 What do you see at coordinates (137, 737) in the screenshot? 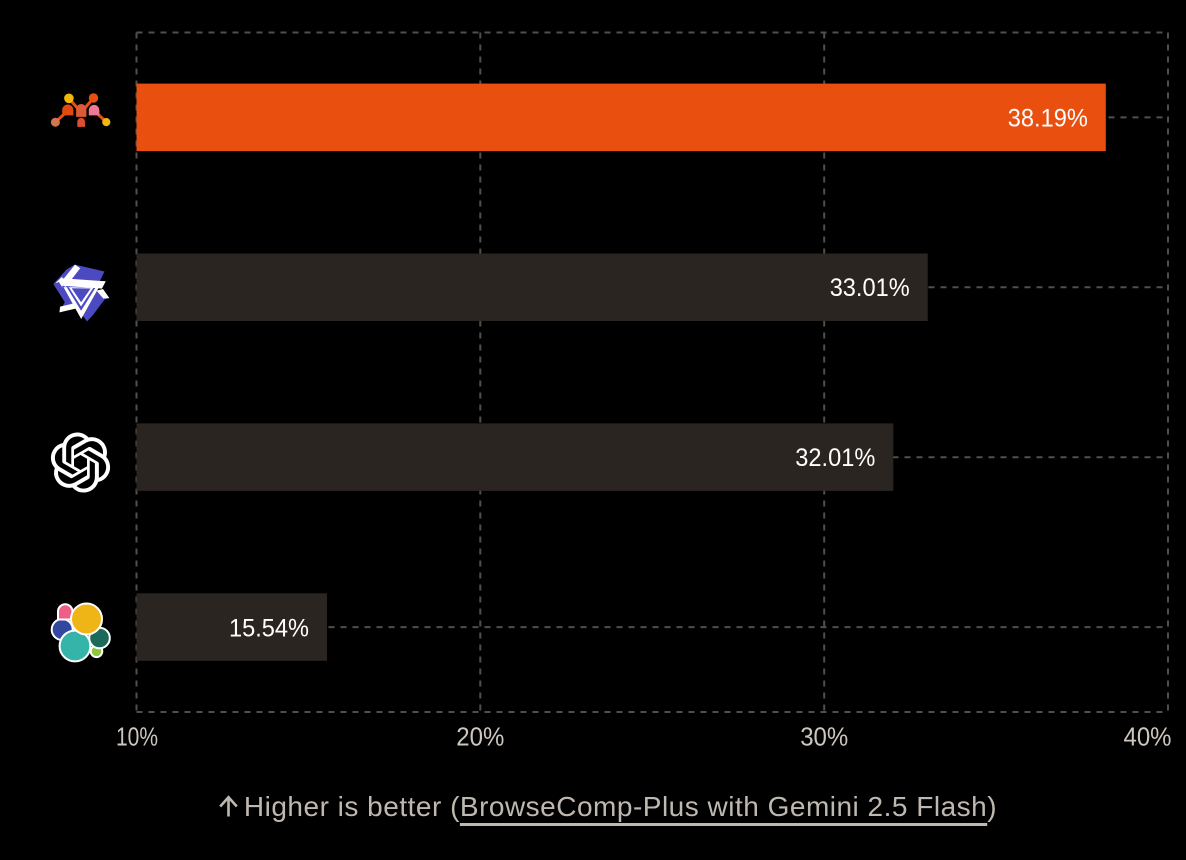
I see `svg-text: 10%` at bounding box center [137, 737].